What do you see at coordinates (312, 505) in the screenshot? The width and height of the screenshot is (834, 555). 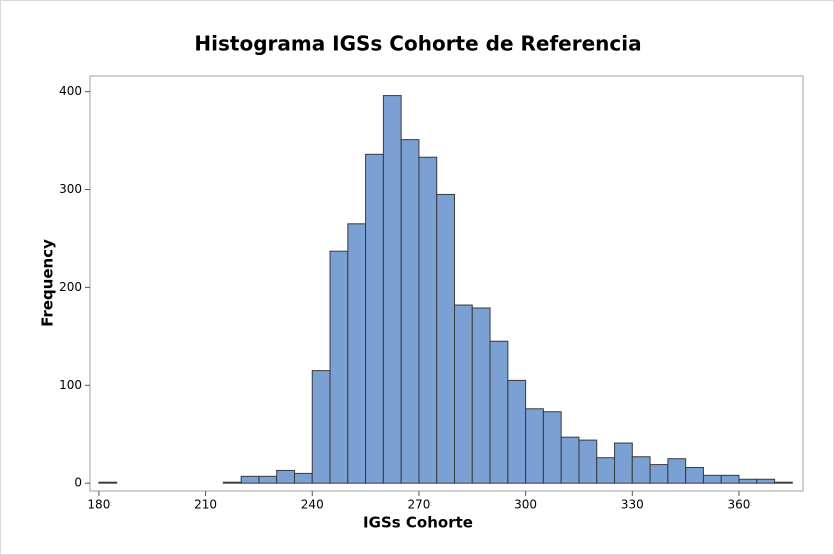 I see `x-tick-label: 240` at bounding box center [312, 505].